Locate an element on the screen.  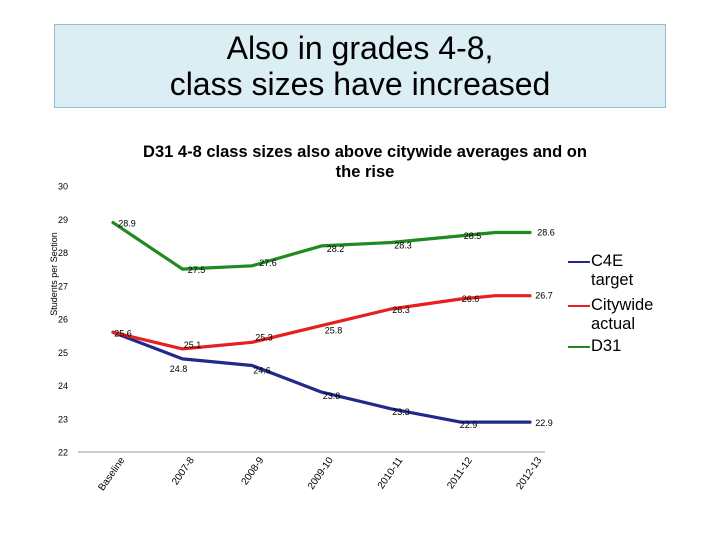
y-tick-label-23: 23 is located at coordinates (63, 419).